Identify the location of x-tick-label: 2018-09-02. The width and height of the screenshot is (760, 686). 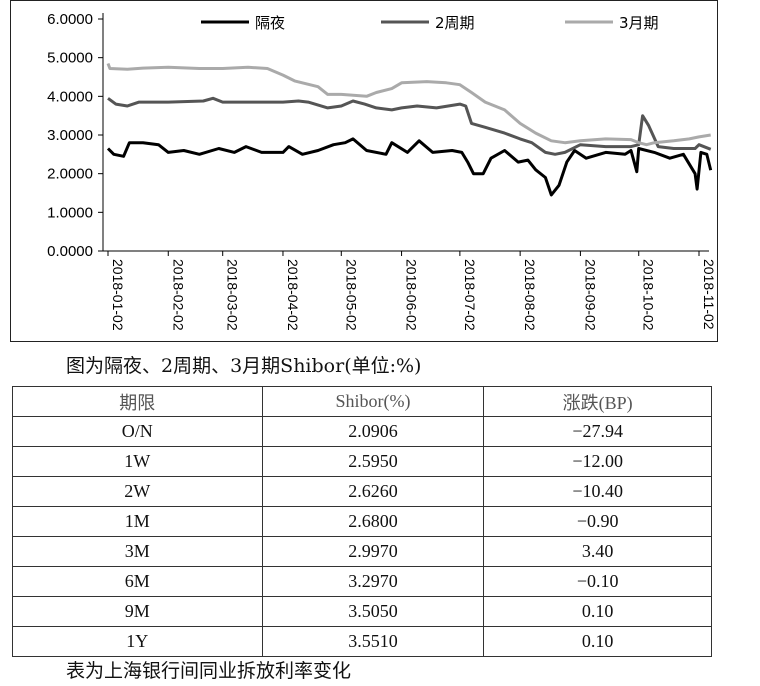
(590, 295).